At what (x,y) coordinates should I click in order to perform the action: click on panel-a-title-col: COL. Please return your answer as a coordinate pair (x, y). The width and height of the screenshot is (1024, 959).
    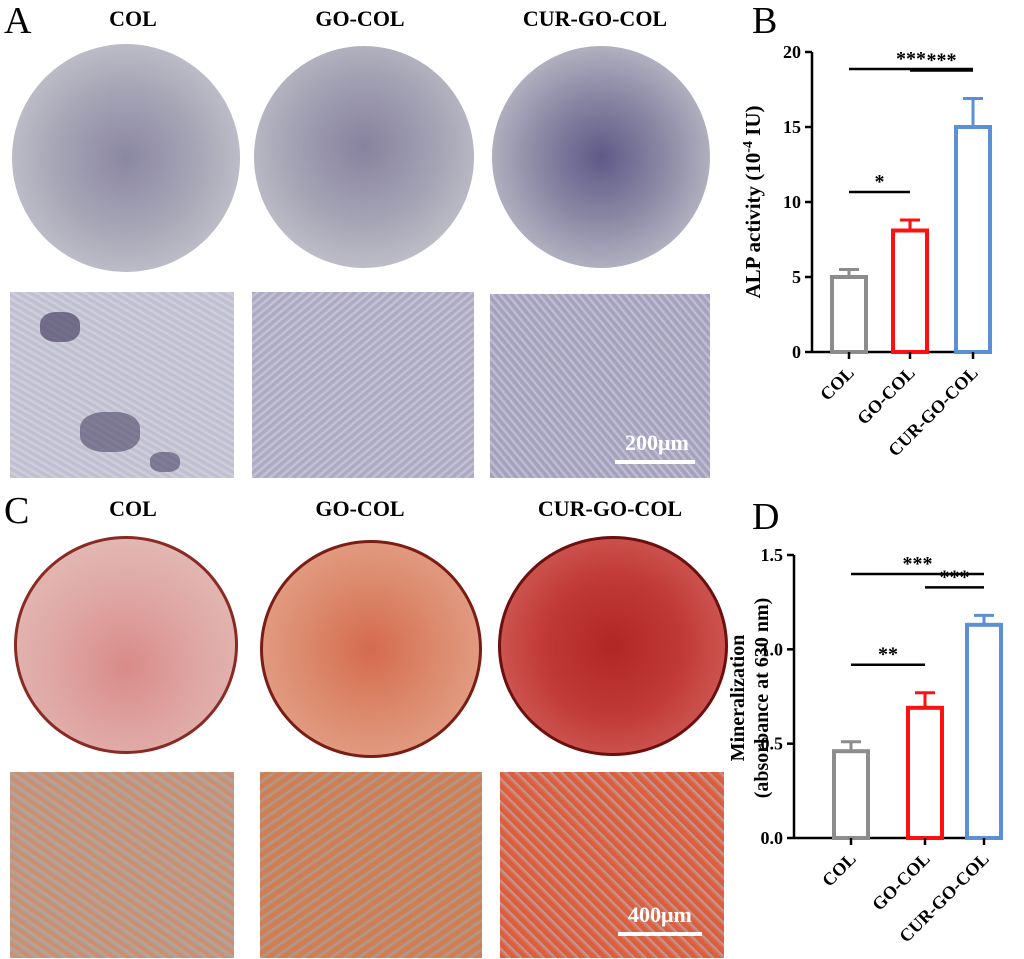
    Looking at the image, I should click on (133, 18).